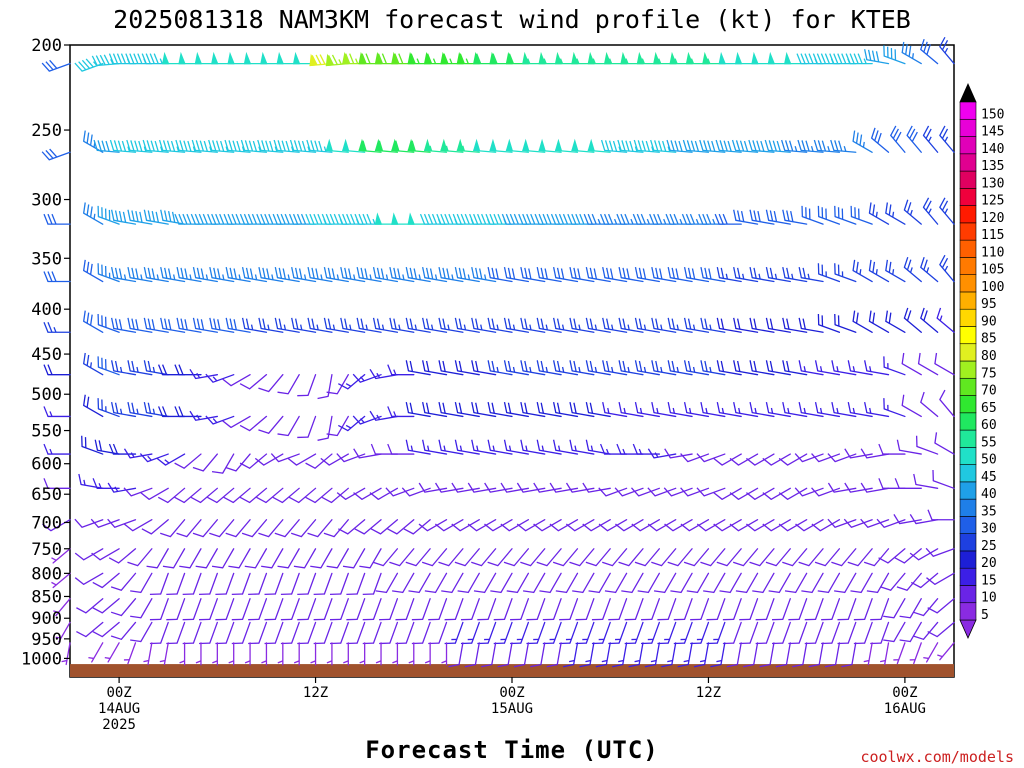  Describe the element at coordinates (46, 310) in the screenshot. I see `y-tick-label: 400` at that location.